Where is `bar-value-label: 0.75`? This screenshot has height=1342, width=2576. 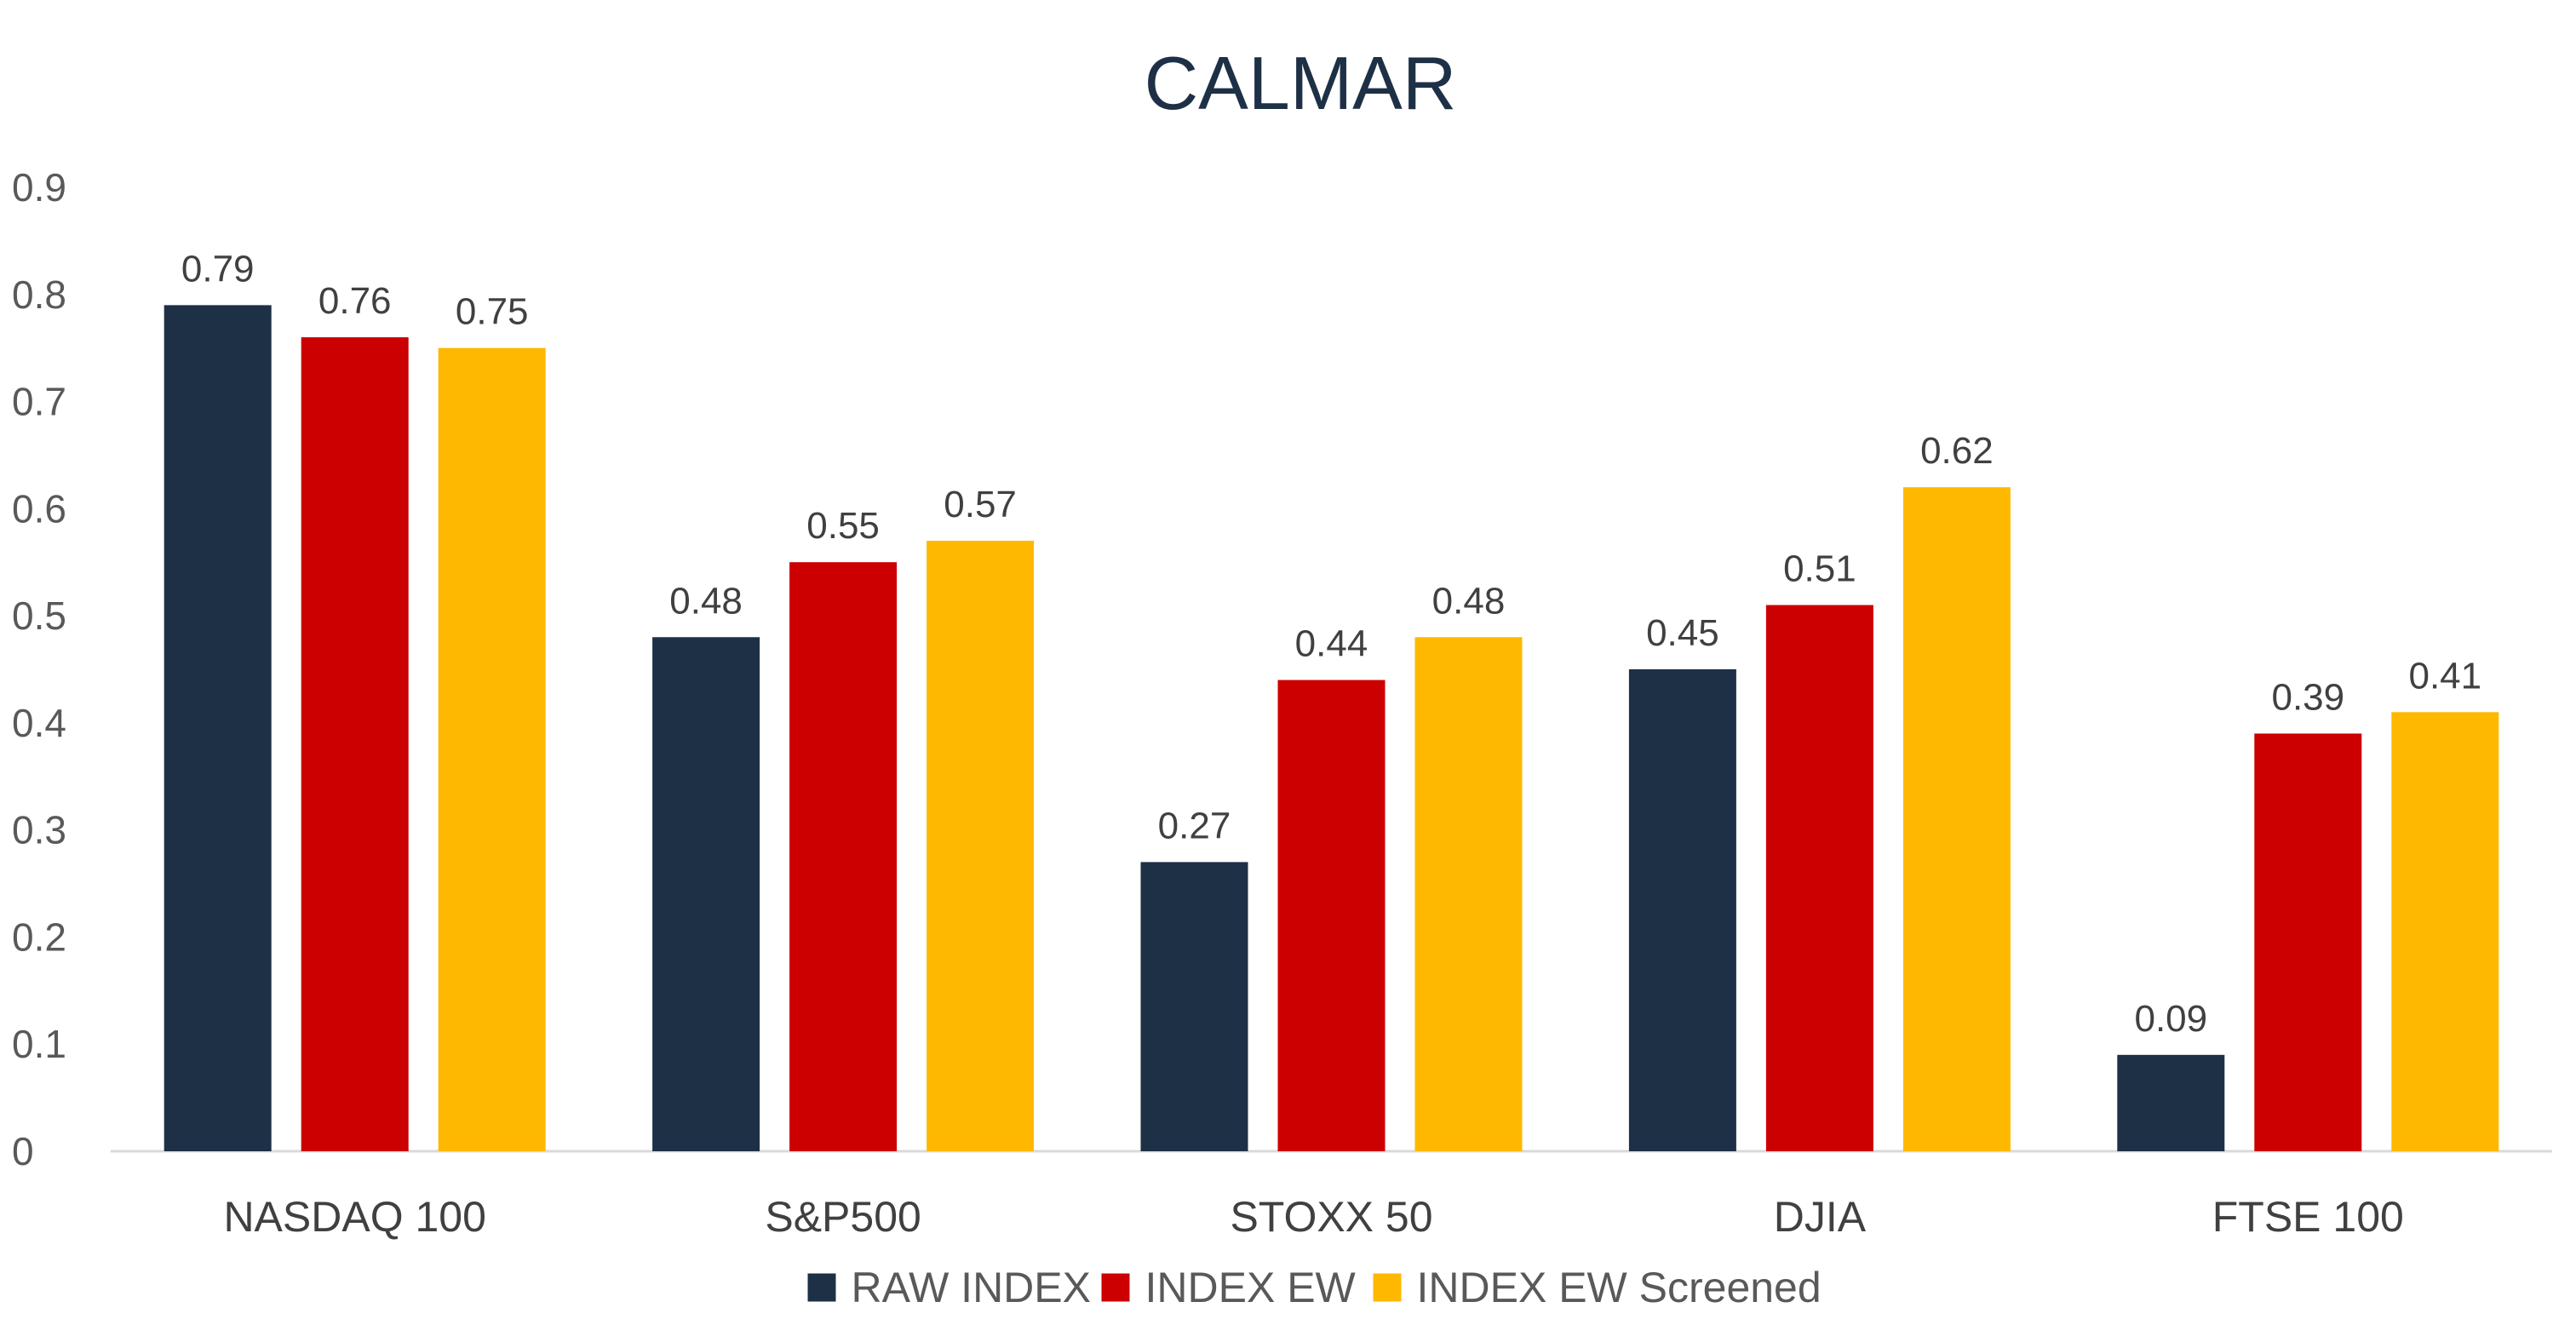
bar-value-label: 0.75 is located at coordinates (492, 312).